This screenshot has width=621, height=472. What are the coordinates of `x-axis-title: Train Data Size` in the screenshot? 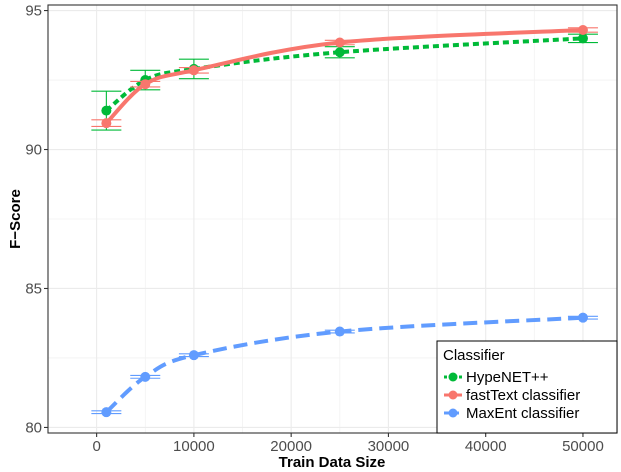 It's located at (332, 462).